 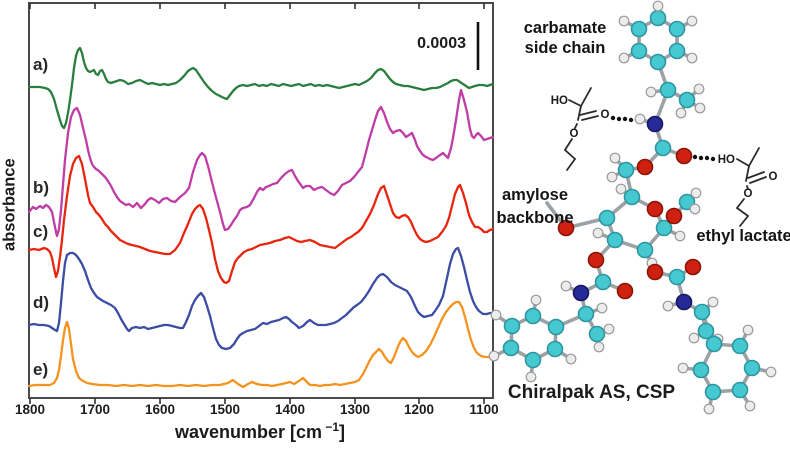 What do you see at coordinates (261, 344) in the screenshot?
I see `spectrum-e` at bounding box center [261, 344].